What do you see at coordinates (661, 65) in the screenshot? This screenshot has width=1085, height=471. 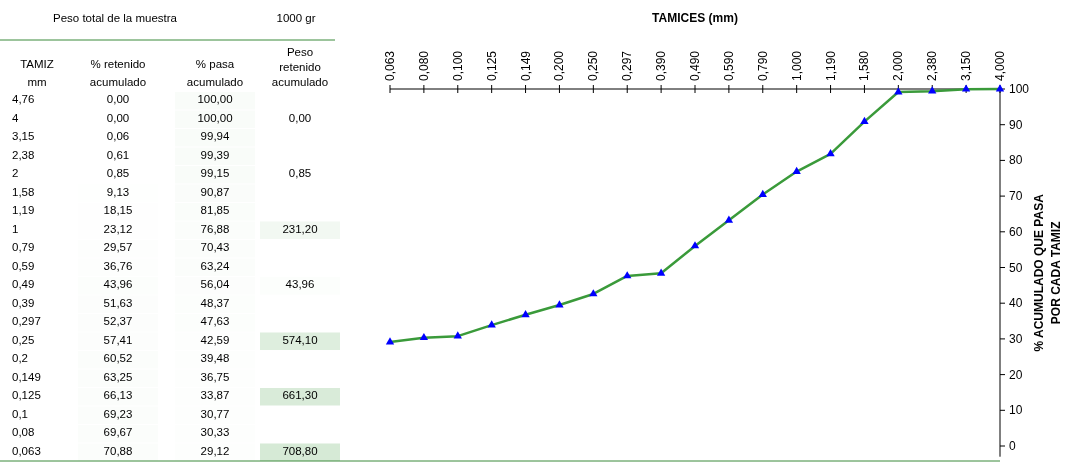 I see `x-tick-label: 0,390` at bounding box center [661, 65].